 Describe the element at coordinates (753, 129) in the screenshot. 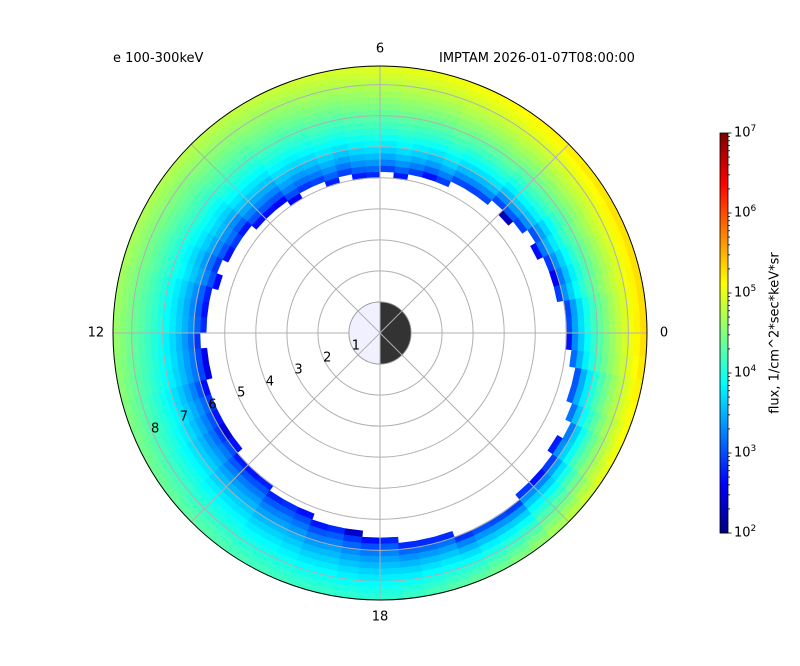

I see `tick-exponent: 7` at that location.